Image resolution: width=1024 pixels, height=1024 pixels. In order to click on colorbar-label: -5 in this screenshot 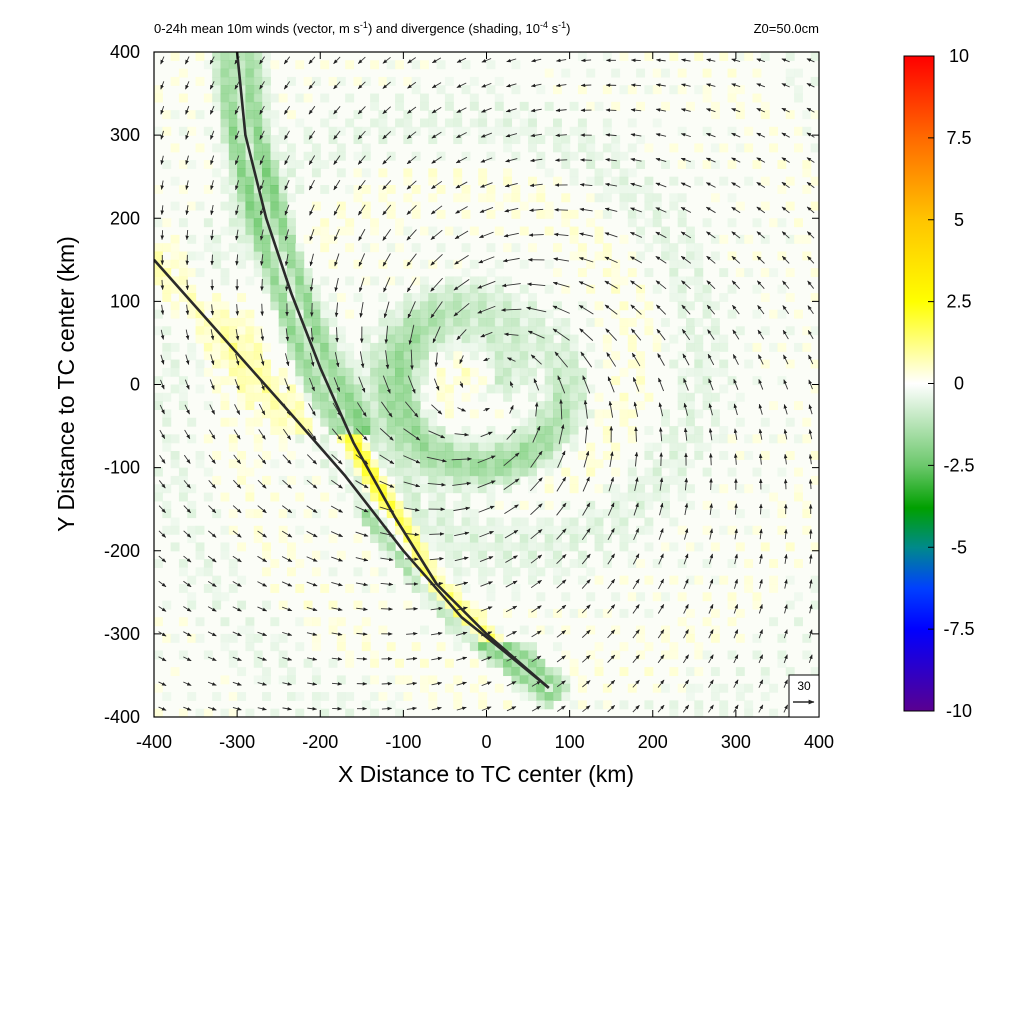, I will do `click(959, 547)`.